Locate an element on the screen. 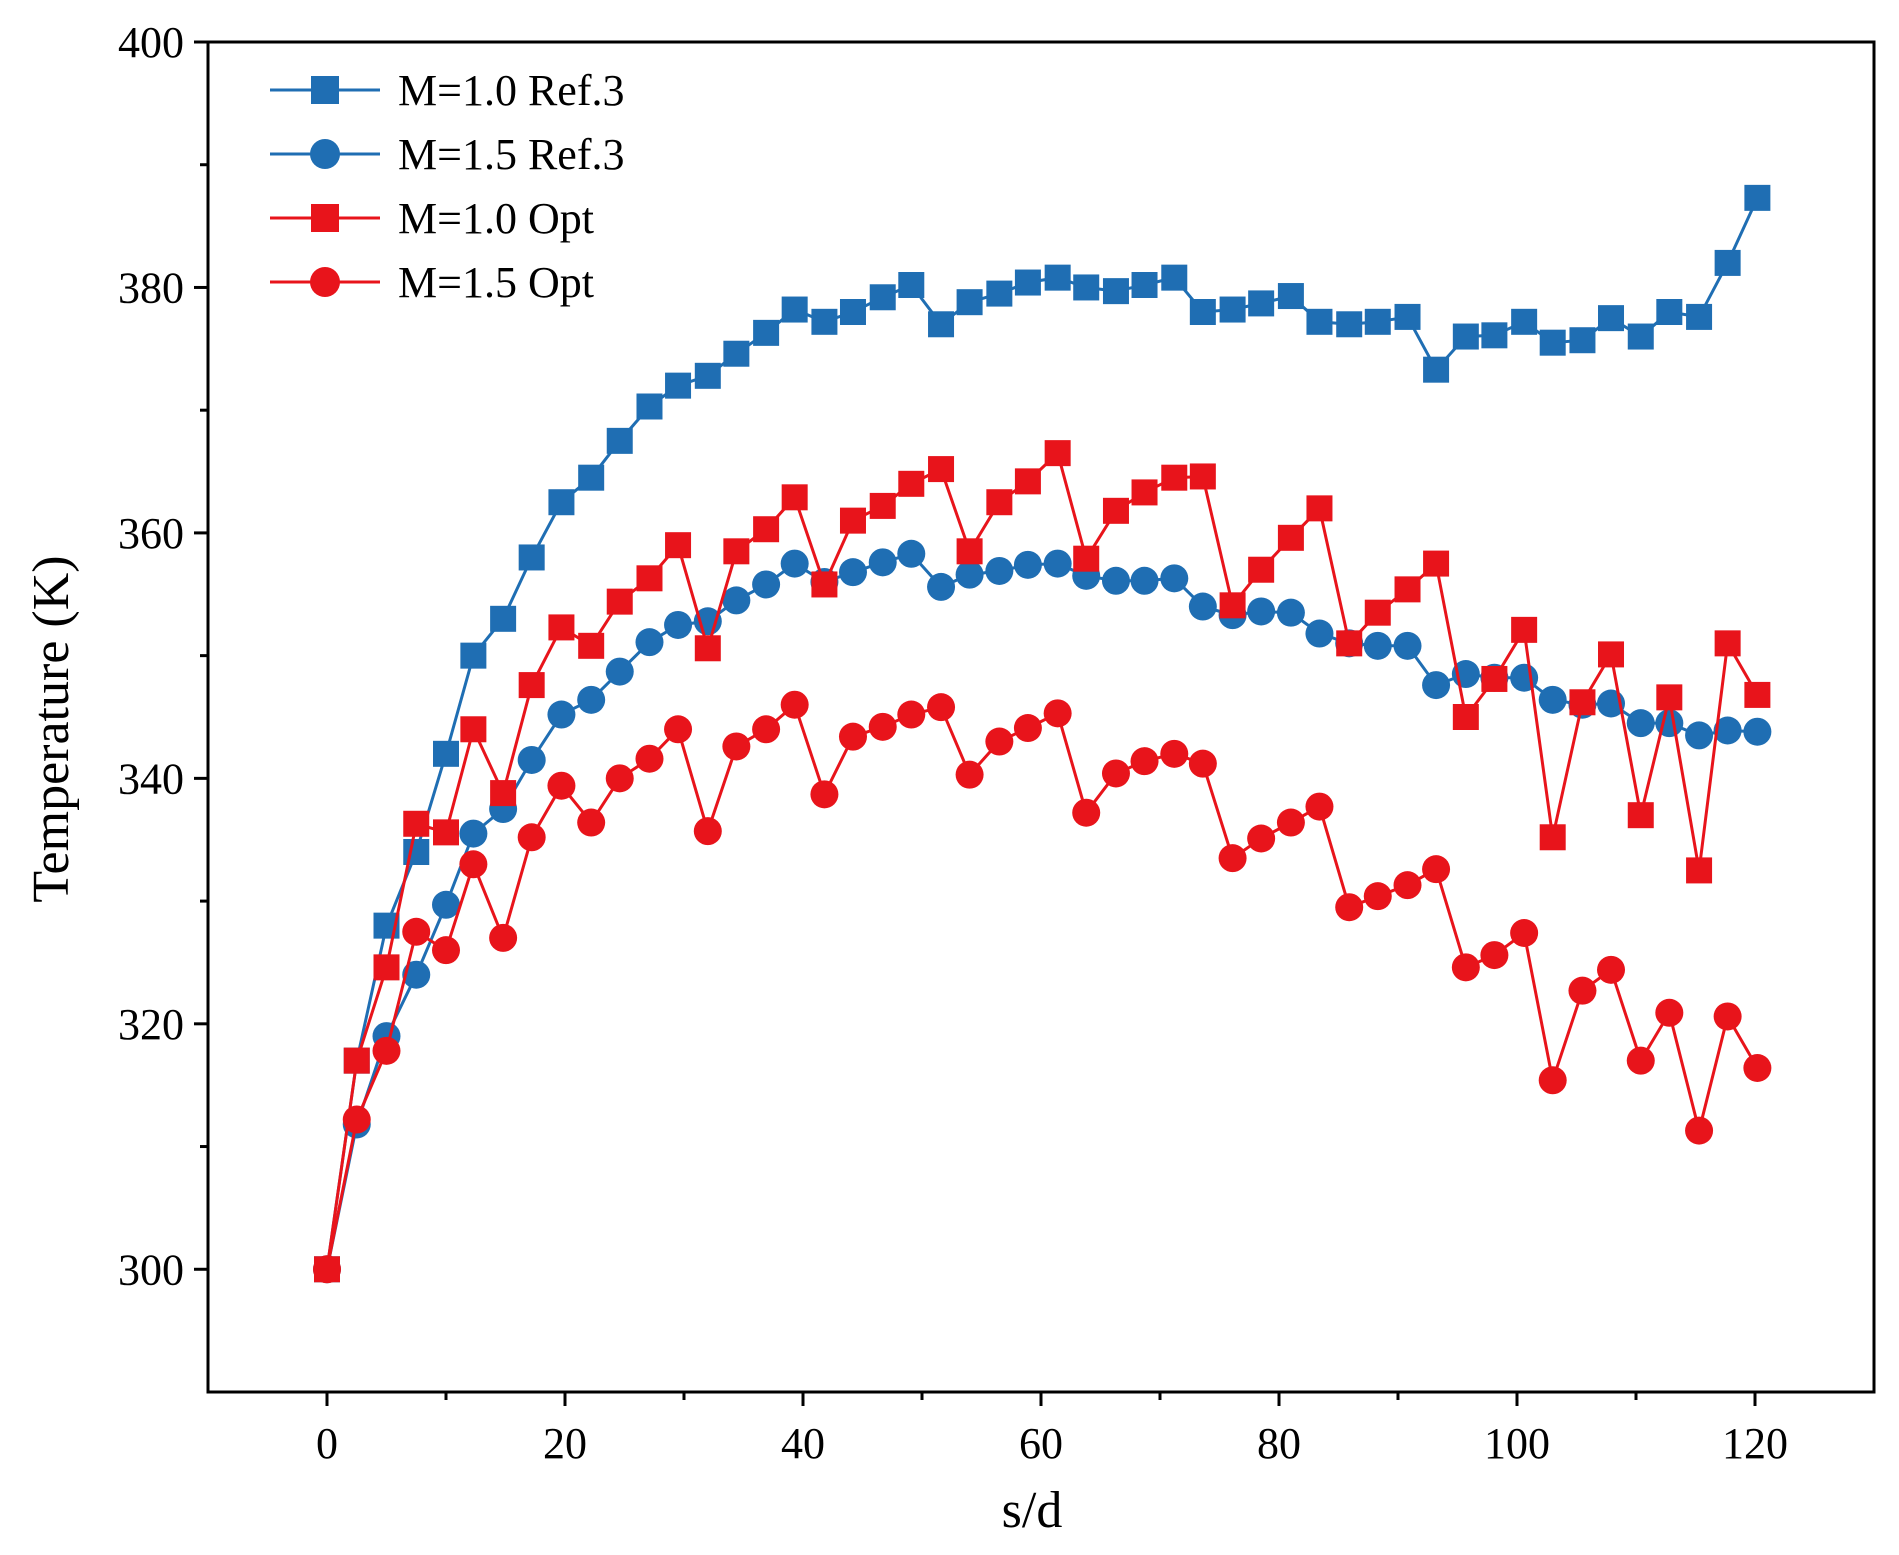  y-tick-label: 320 is located at coordinates (151, 1024).